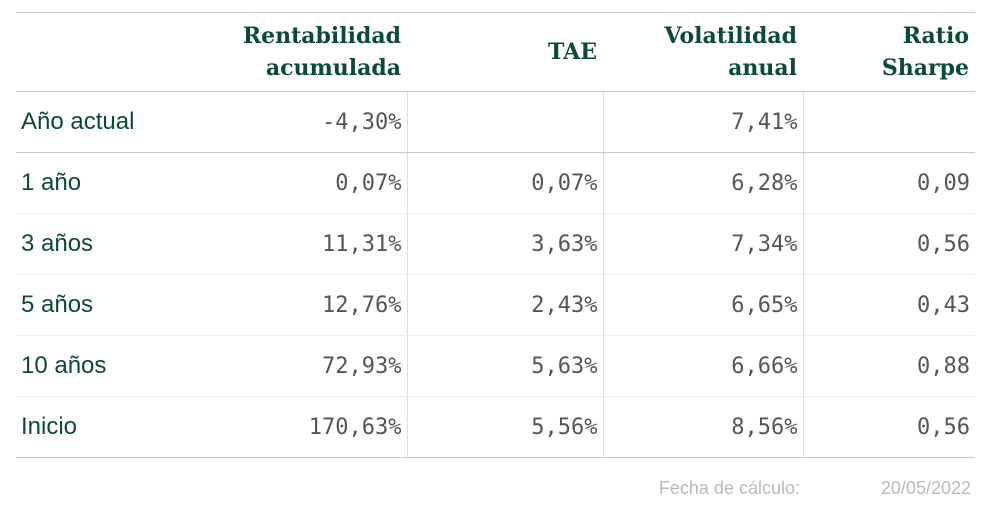  I want to click on table-row: 3 años 11,31% 3,63% 7,34% 0,56, so click(495, 244).